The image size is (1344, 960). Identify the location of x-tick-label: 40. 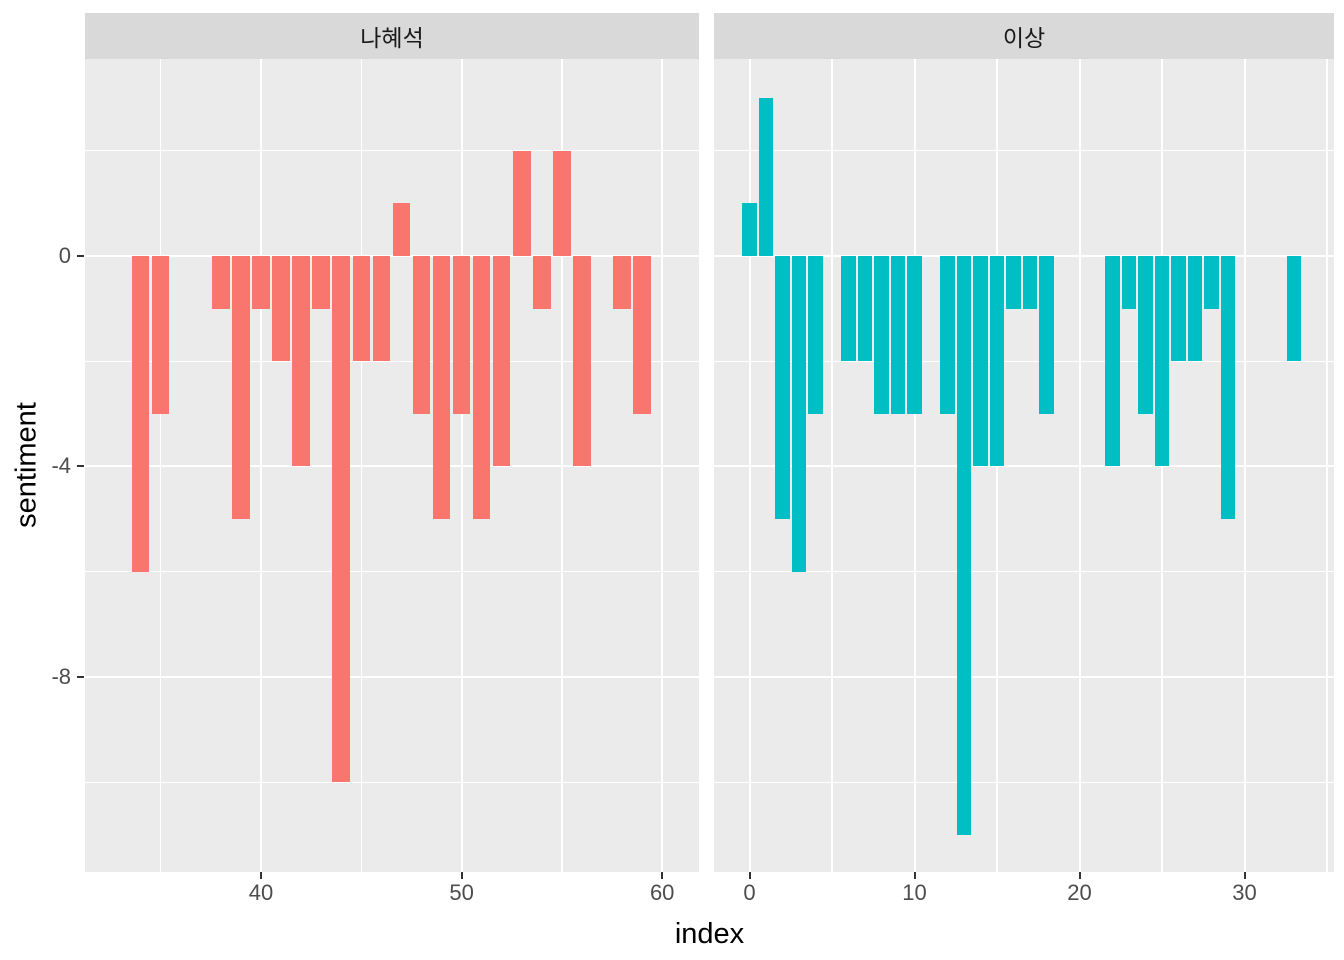
(261, 892).